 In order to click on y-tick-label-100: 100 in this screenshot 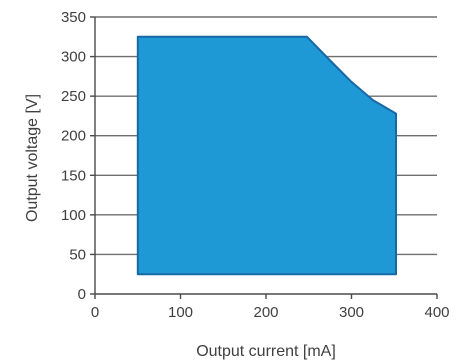, I will do `click(73, 215)`.